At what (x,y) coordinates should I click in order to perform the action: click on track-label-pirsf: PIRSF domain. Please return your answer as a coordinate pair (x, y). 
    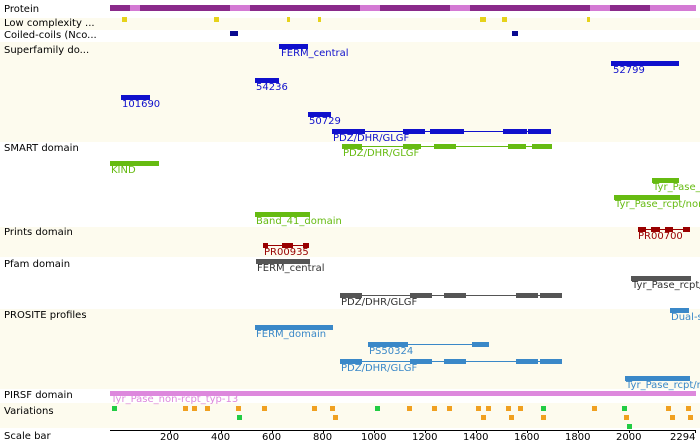
    Looking at the image, I should click on (38, 395).